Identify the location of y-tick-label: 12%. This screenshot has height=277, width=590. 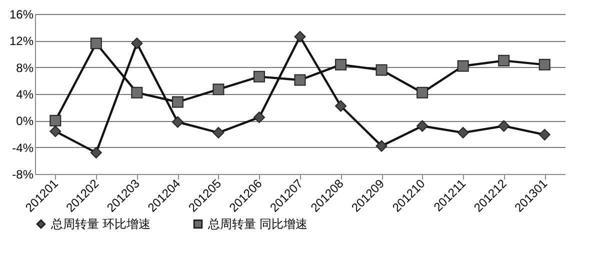
(21, 41).